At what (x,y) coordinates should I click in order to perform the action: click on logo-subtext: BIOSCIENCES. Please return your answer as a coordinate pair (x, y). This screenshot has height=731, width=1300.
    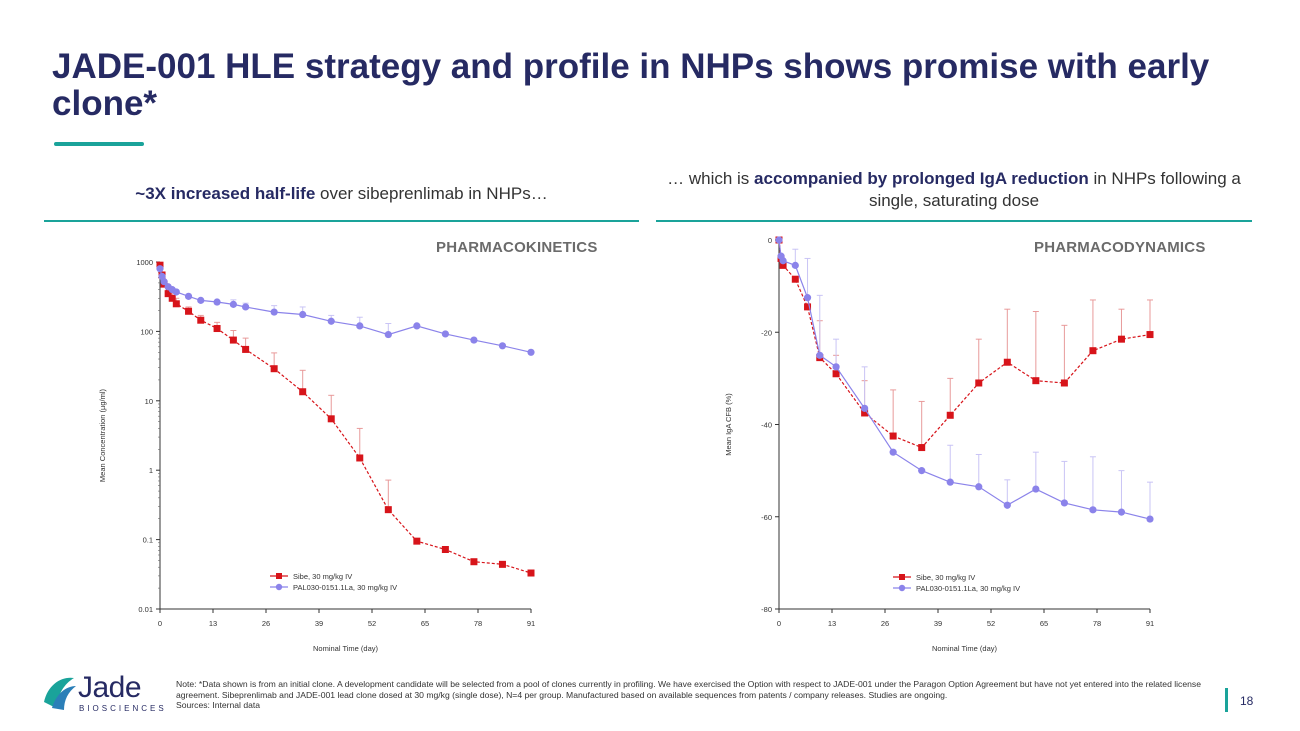
    Looking at the image, I should click on (123, 708).